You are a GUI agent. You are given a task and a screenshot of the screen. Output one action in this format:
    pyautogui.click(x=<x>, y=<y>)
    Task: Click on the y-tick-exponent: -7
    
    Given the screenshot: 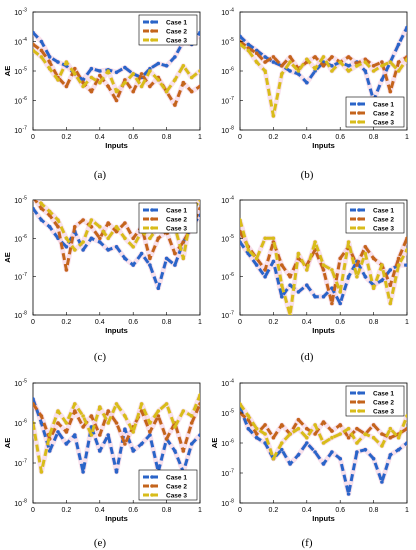 What is the action you would take?
    pyautogui.click(x=25, y=275)
    